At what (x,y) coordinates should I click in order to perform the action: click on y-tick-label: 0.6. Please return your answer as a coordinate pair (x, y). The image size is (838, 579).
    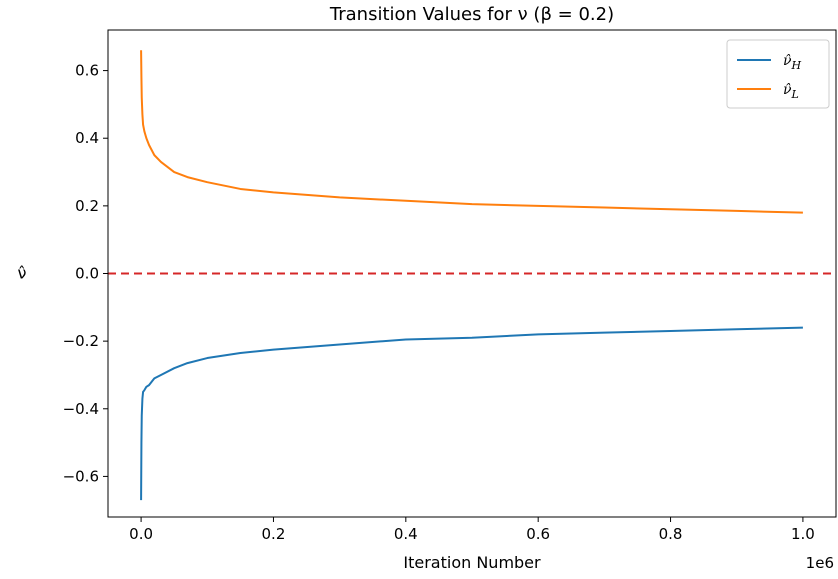
    Looking at the image, I should click on (87, 71).